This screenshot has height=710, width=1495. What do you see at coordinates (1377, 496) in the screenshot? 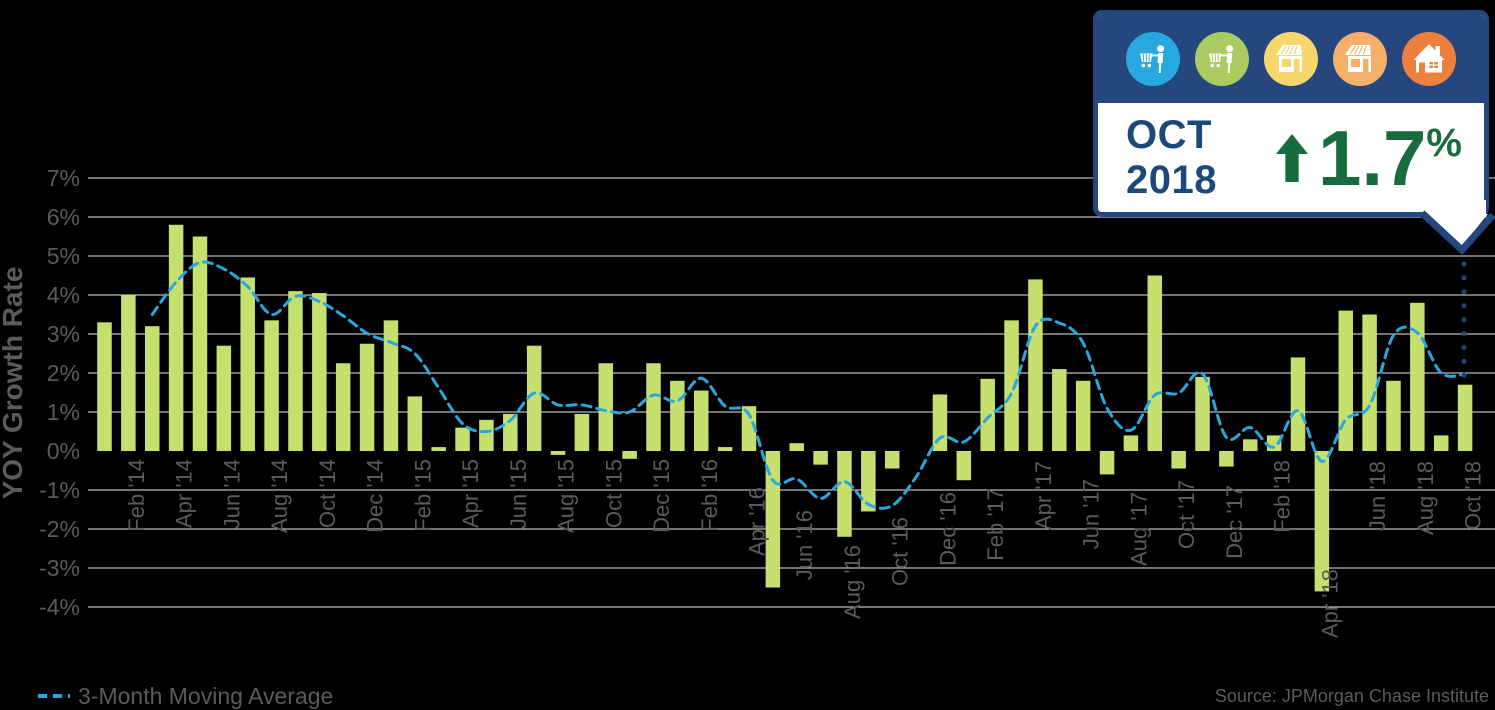
I see `x-axis-label: Jun '18` at bounding box center [1377, 496].